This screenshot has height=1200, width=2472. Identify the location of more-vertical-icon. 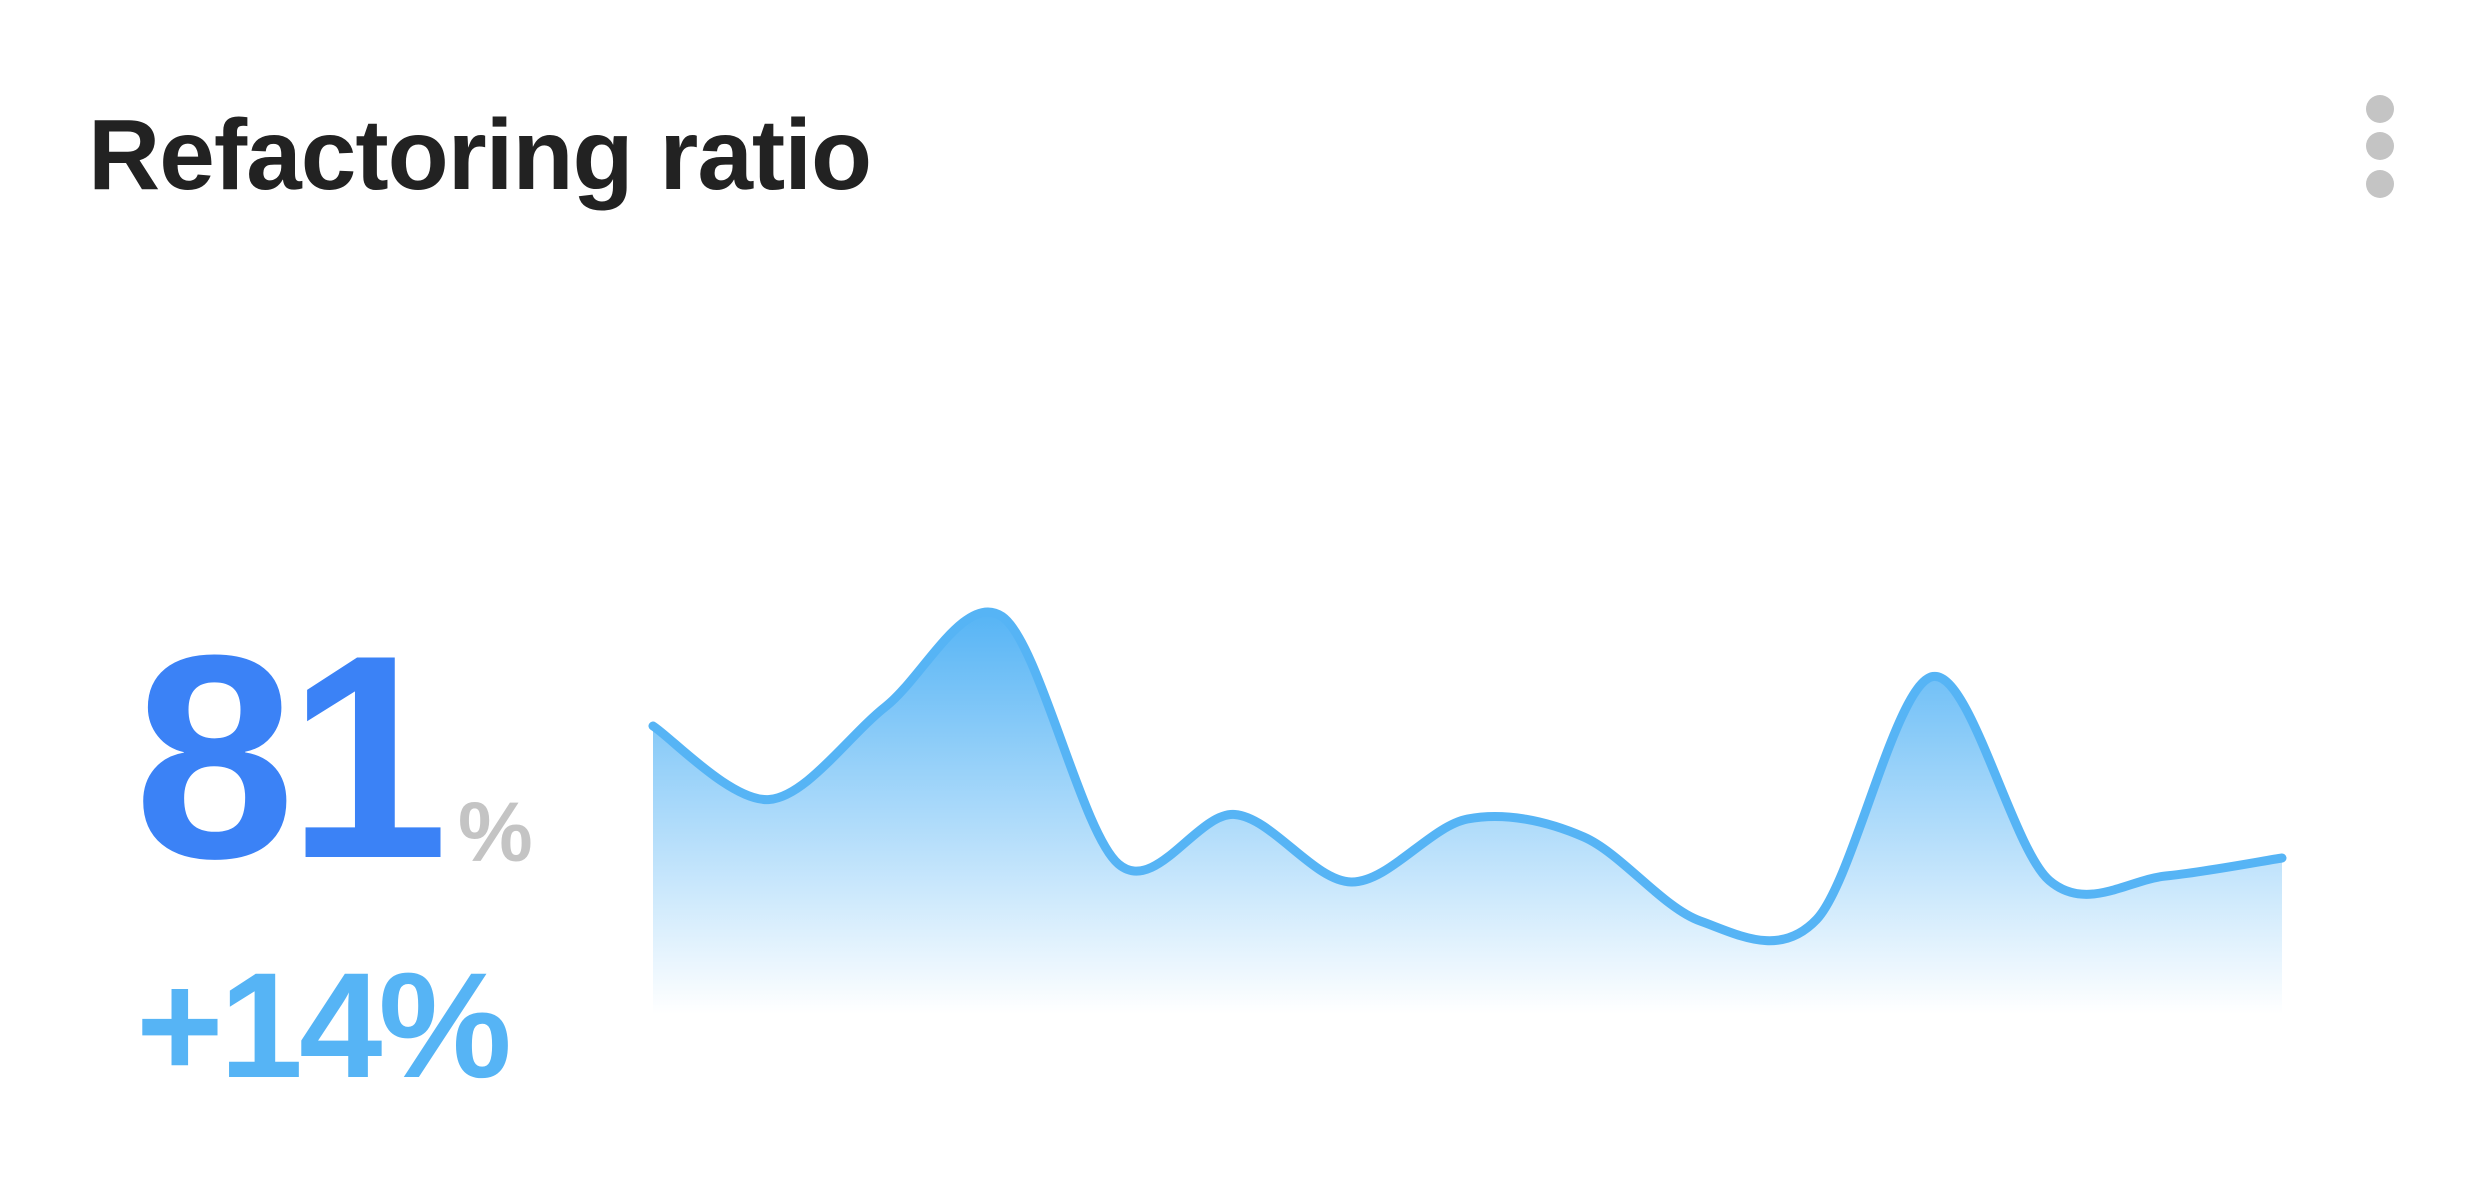
(2380, 109).